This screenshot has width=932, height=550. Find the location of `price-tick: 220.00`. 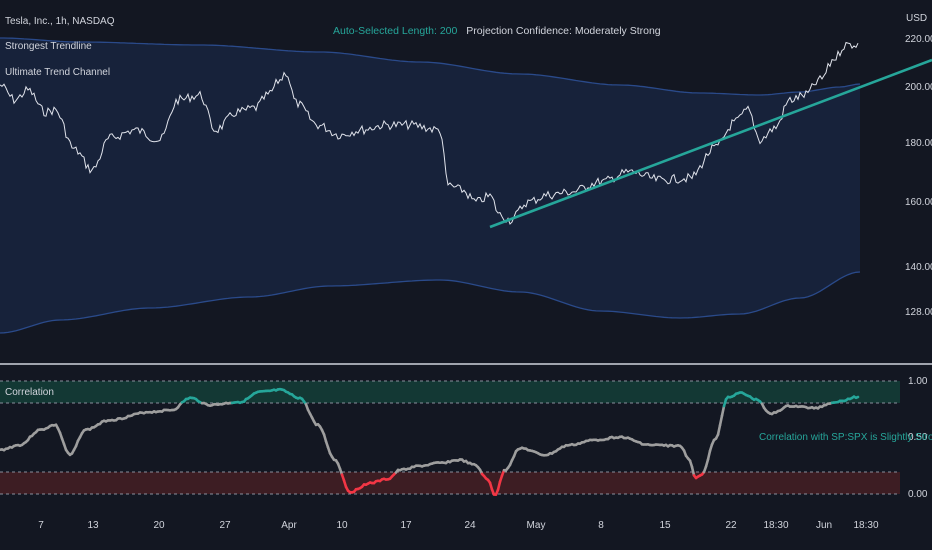

price-tick: 220.00 is located at coordinates (918, 39).